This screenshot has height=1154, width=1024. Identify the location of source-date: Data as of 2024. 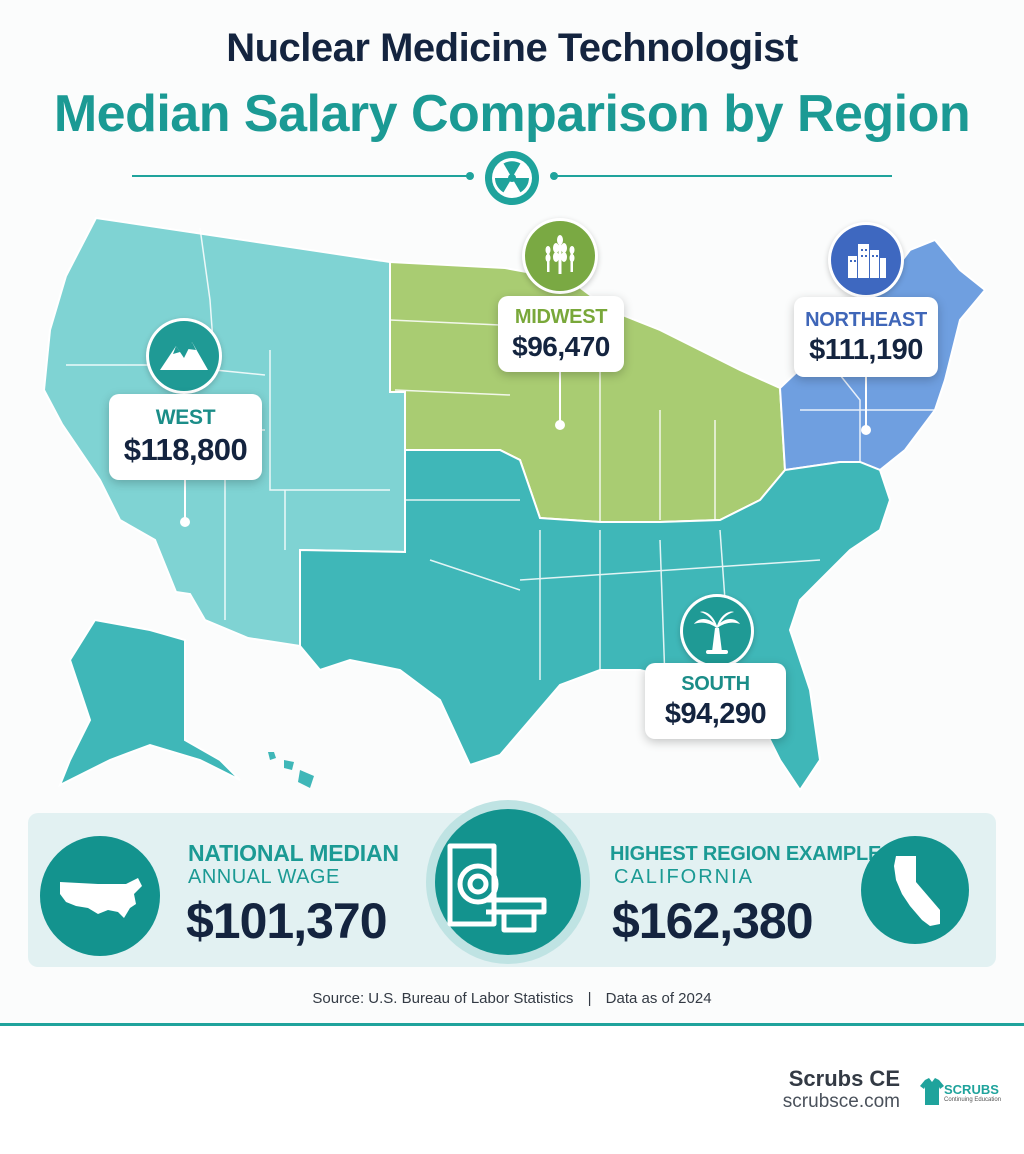
(658, 998).